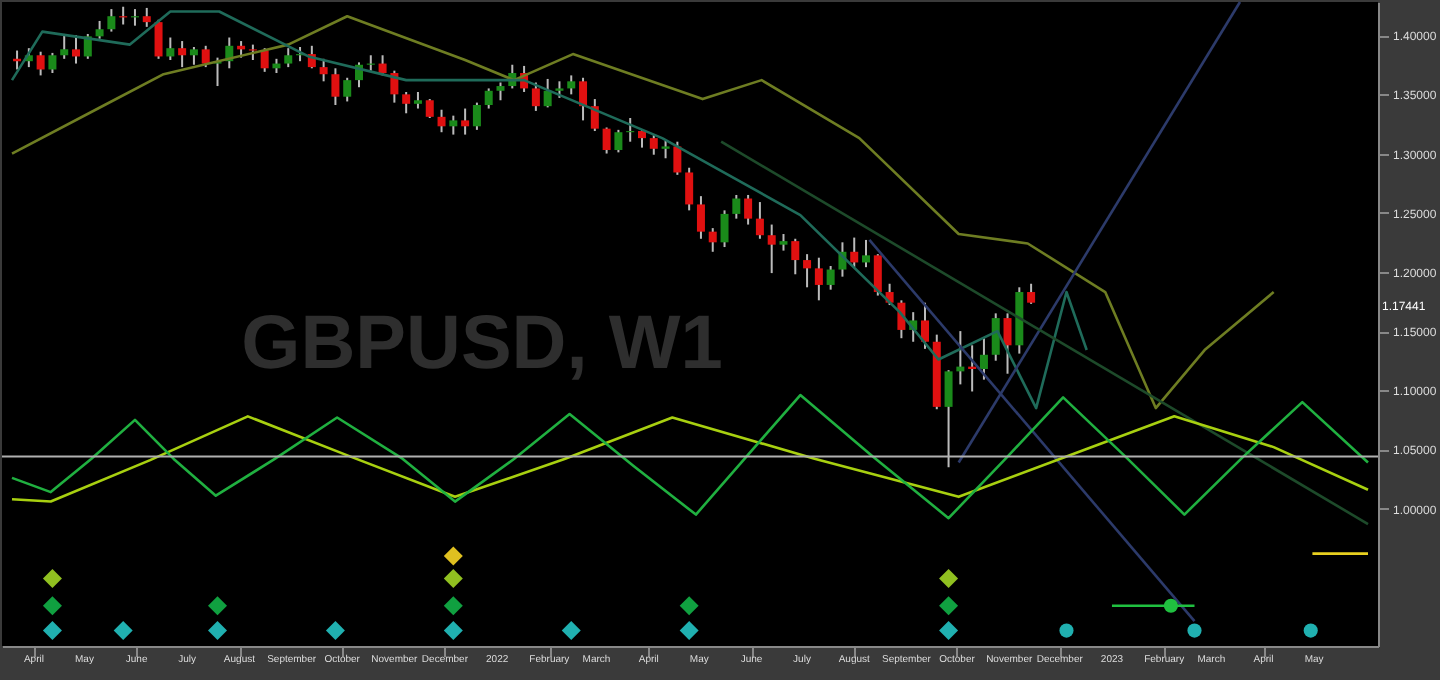 Image resolution: width=1440 pixels, height=680 pixels. I want to click on line-series, so click(690, 459).